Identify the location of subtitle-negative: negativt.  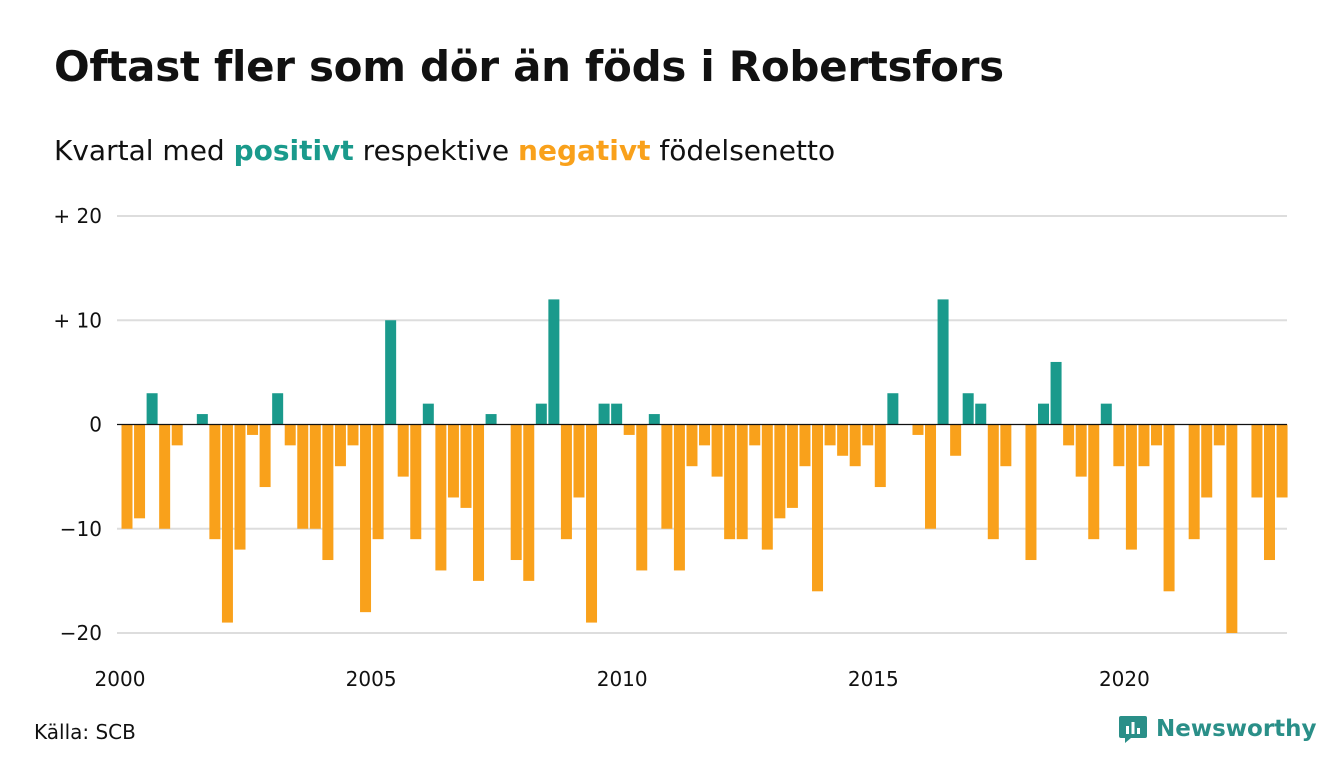
(584, 150).